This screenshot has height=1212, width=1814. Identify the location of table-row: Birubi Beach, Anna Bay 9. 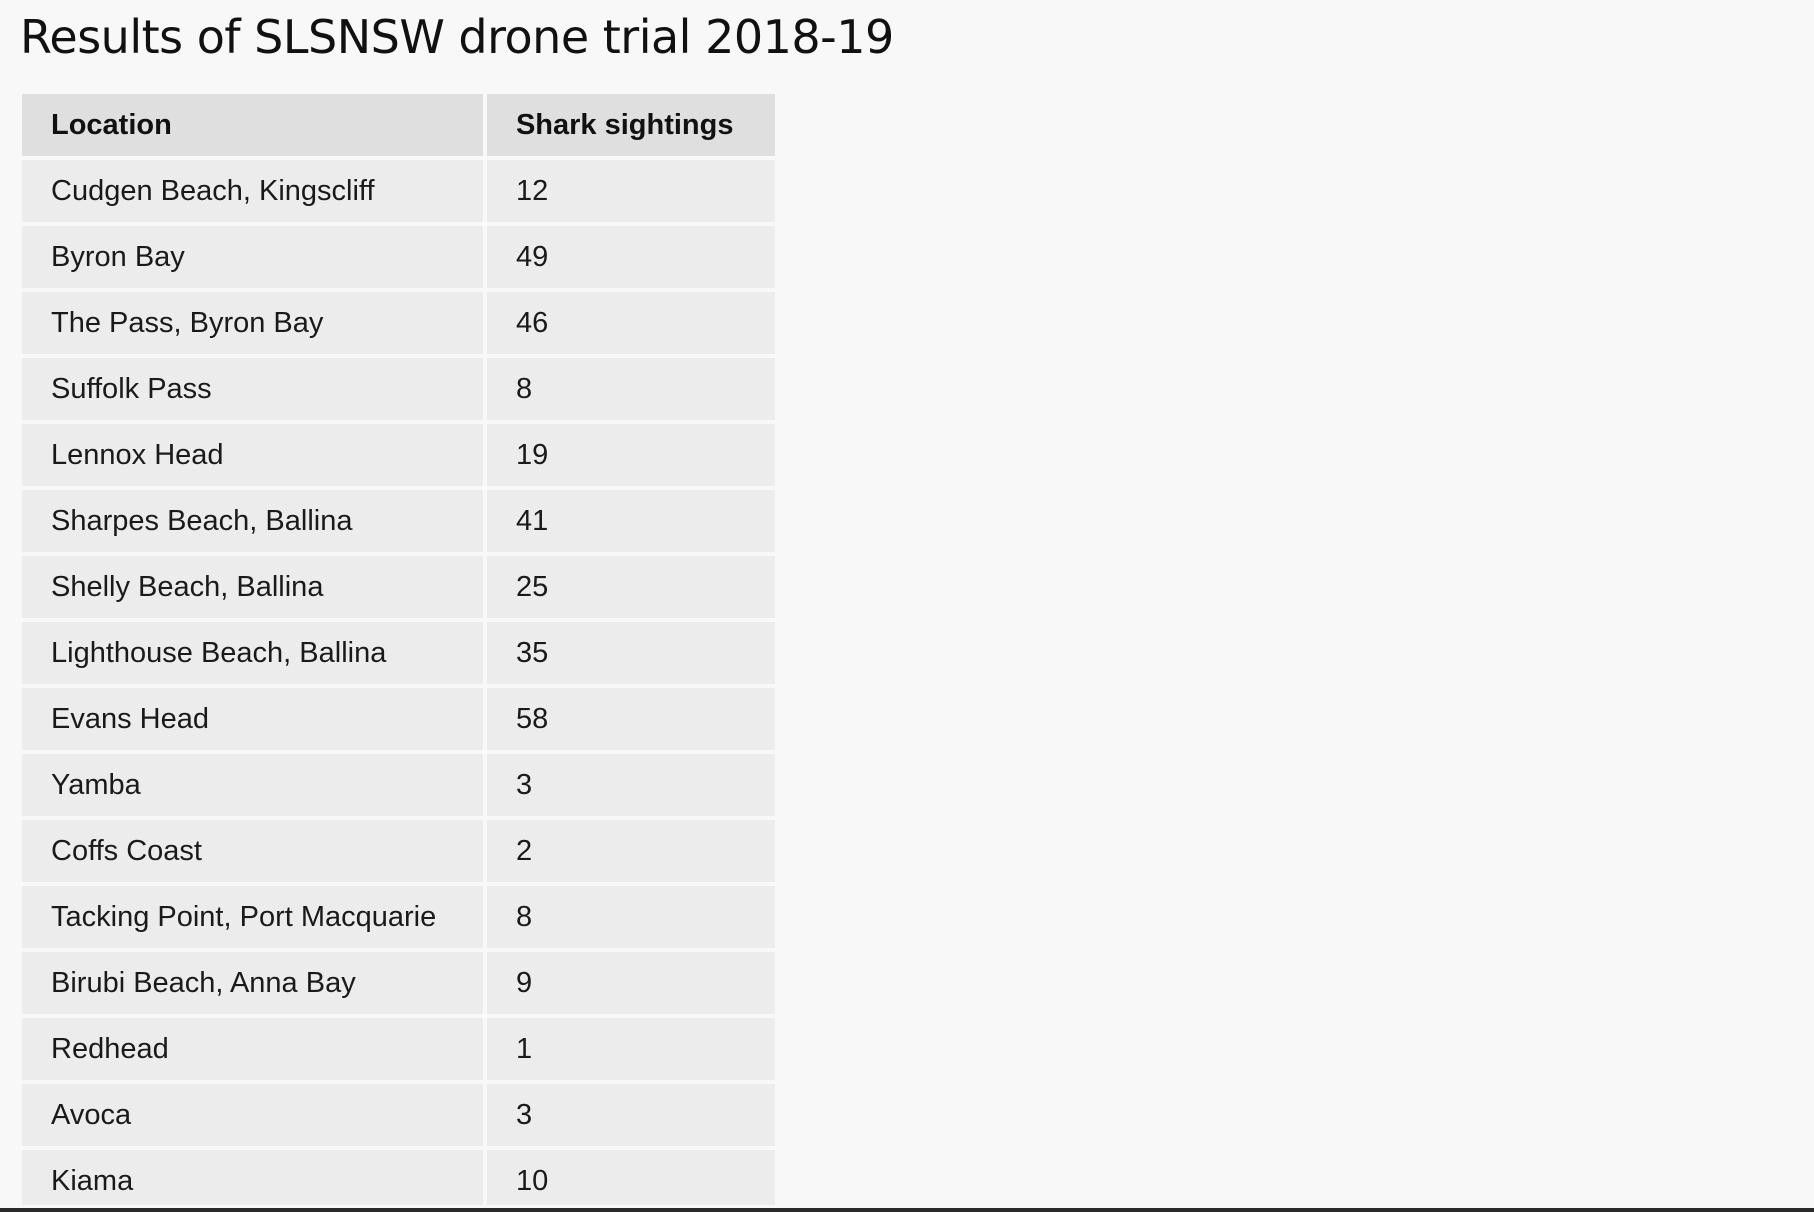
(398, 983).